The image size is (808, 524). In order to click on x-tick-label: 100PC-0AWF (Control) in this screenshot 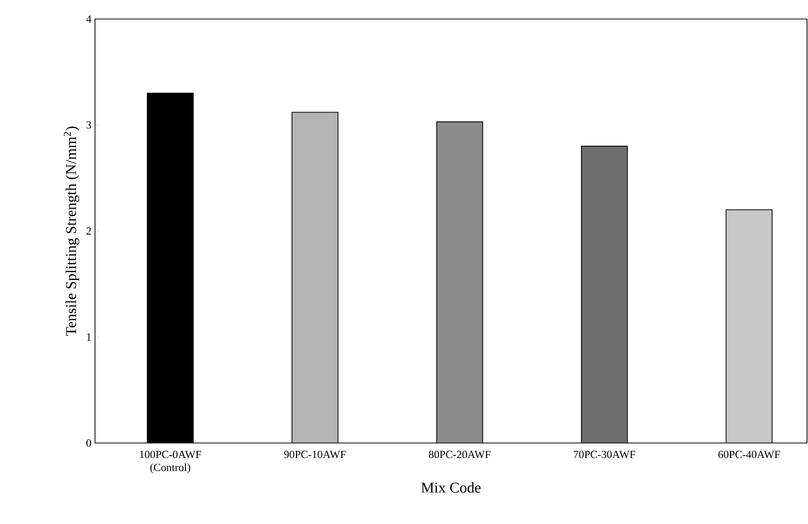, I will do `click(171, 462)`.